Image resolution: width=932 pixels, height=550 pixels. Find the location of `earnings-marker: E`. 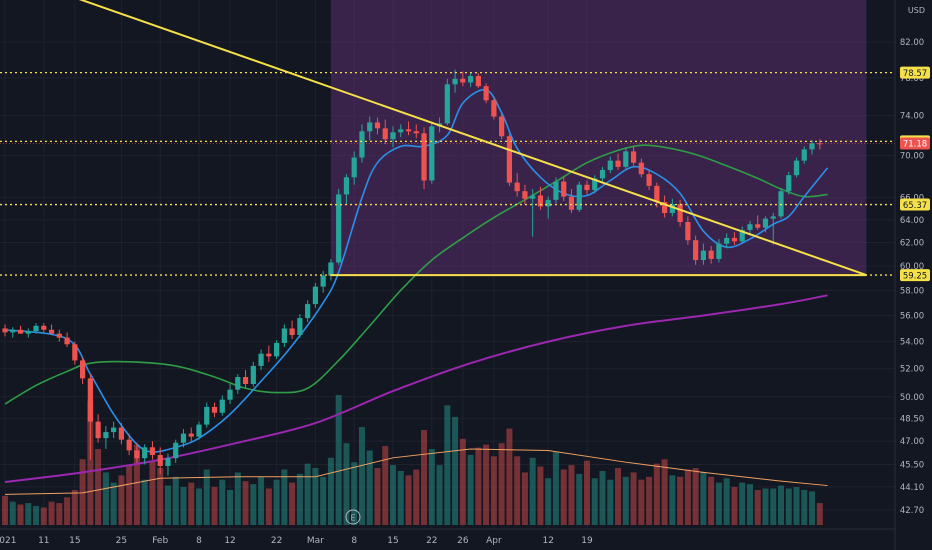

earnings-marker: E is located at coordinates (353, 517).